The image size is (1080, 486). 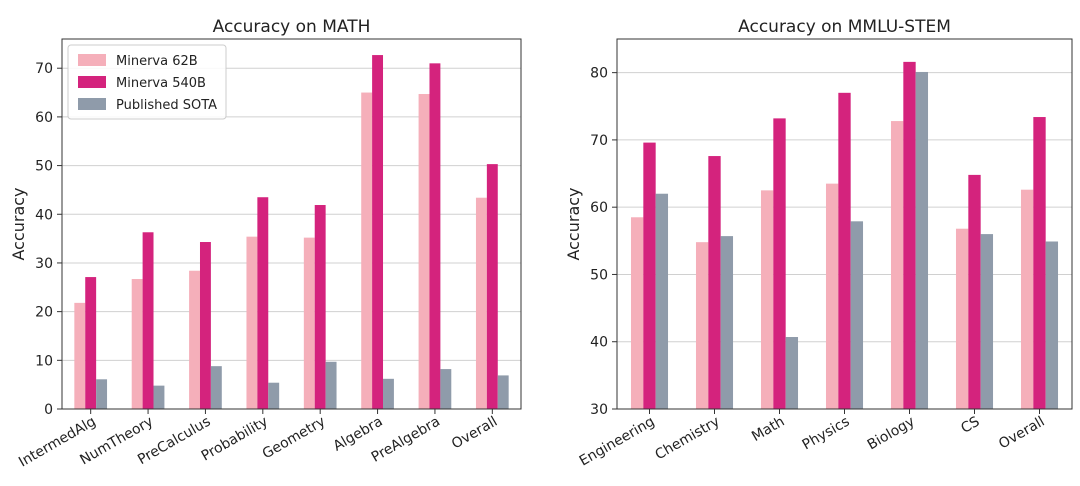 What do you see at coordinates (252, 322) in the screenshot?
I see `bar-probability-minerva-62b` at bounding box center [252, 322].